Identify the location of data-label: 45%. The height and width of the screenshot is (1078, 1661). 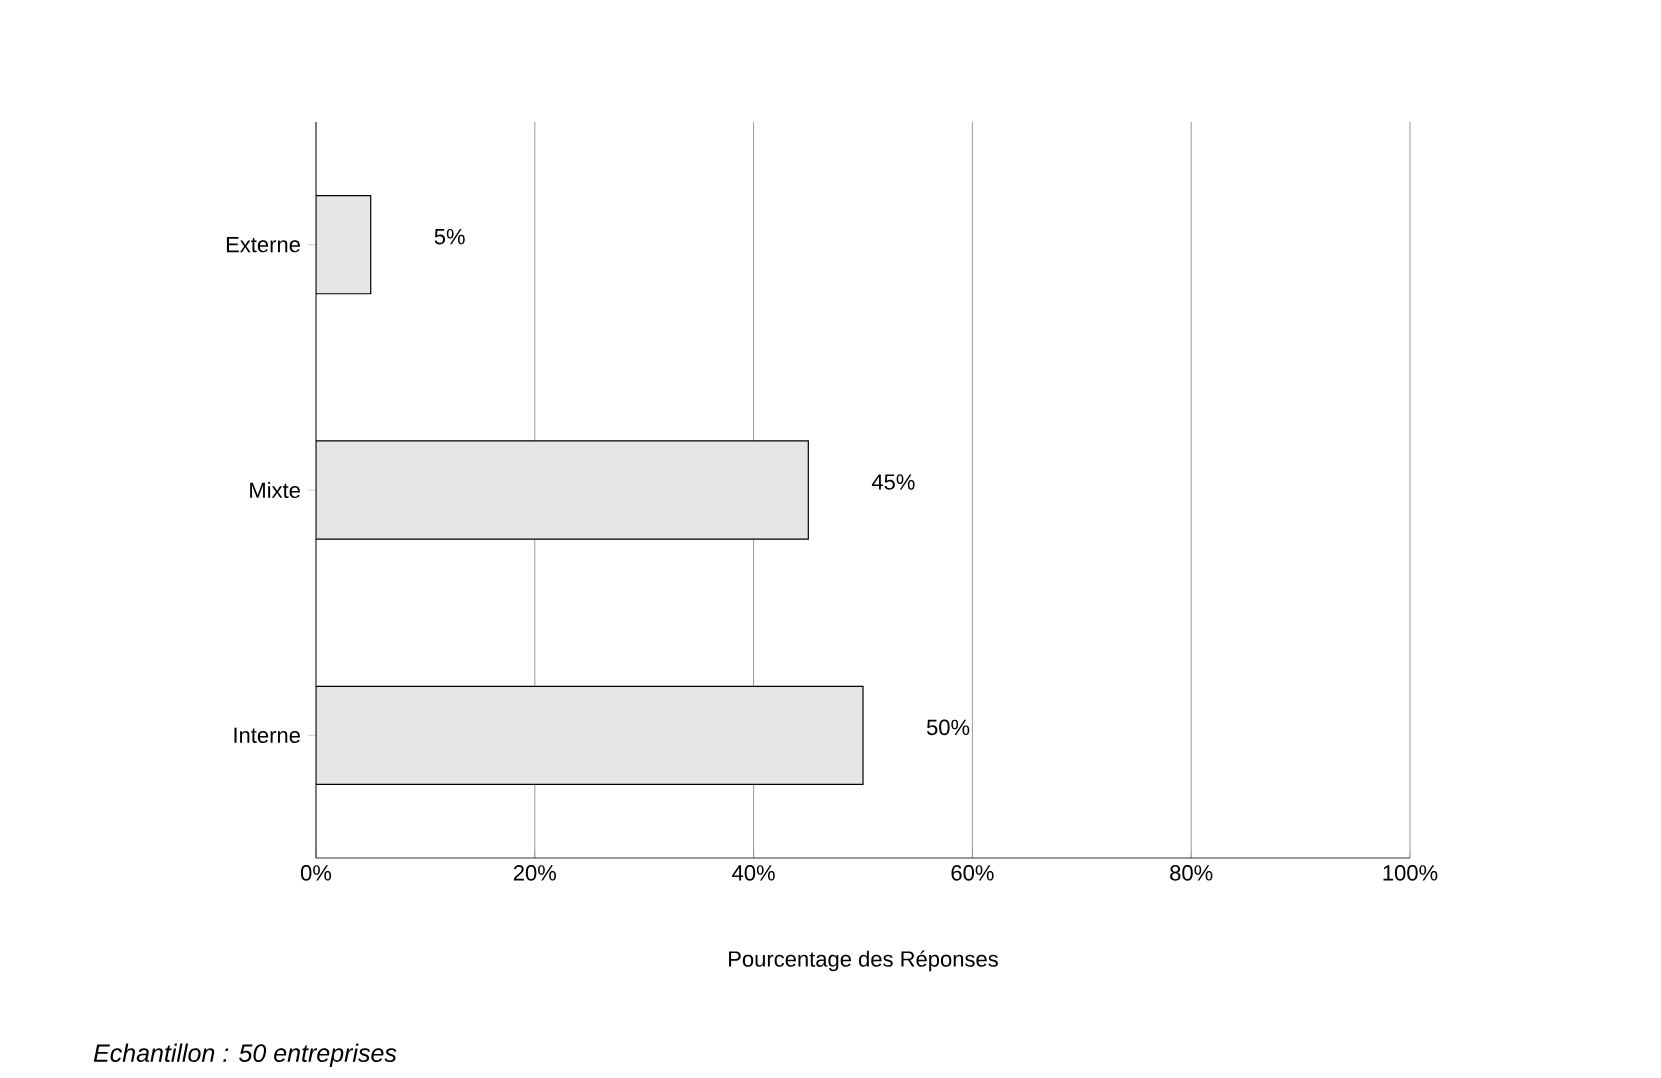
(893, 482).